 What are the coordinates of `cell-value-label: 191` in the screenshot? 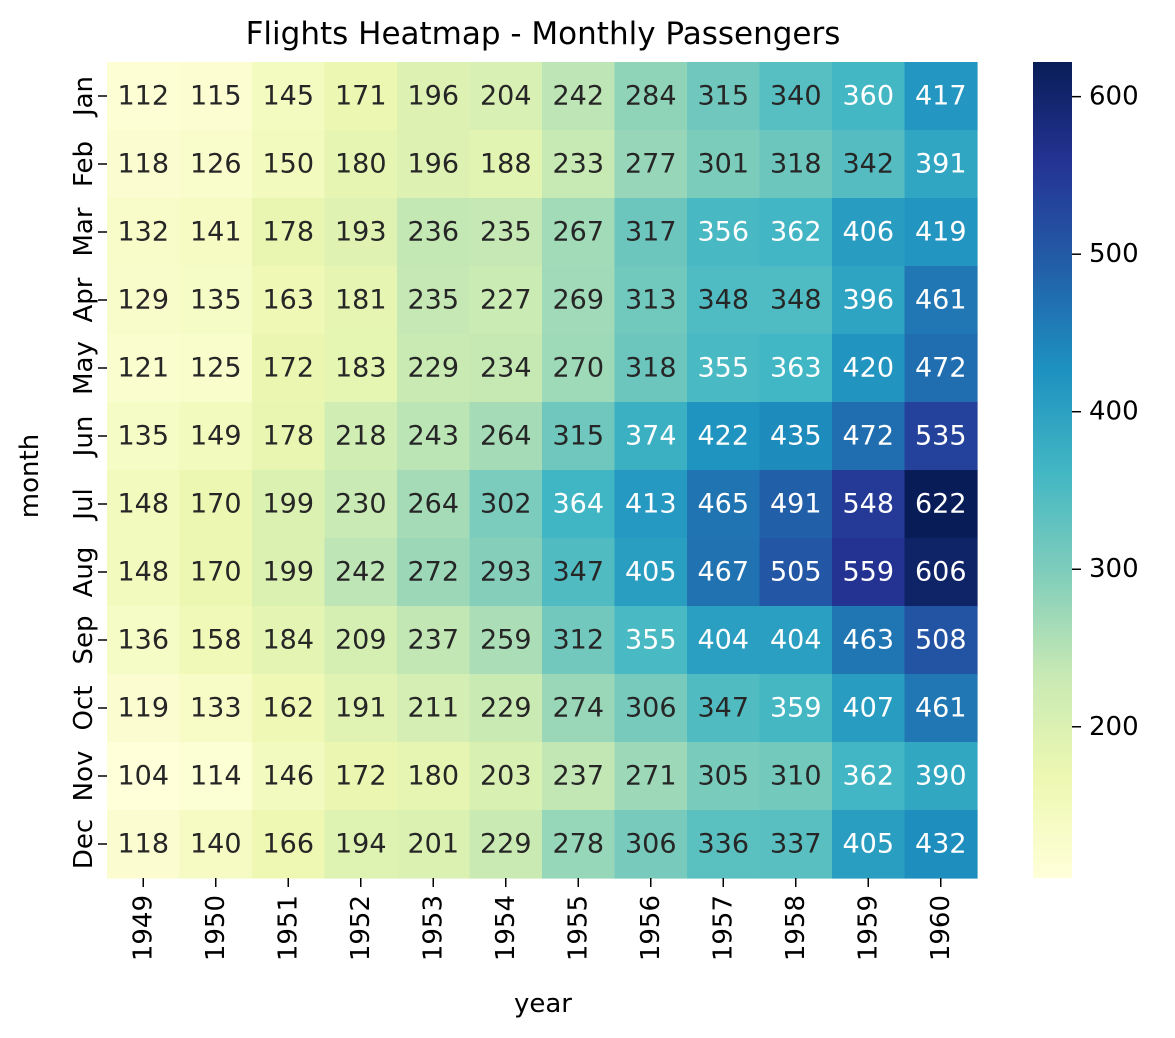 It's located at (361, 708).